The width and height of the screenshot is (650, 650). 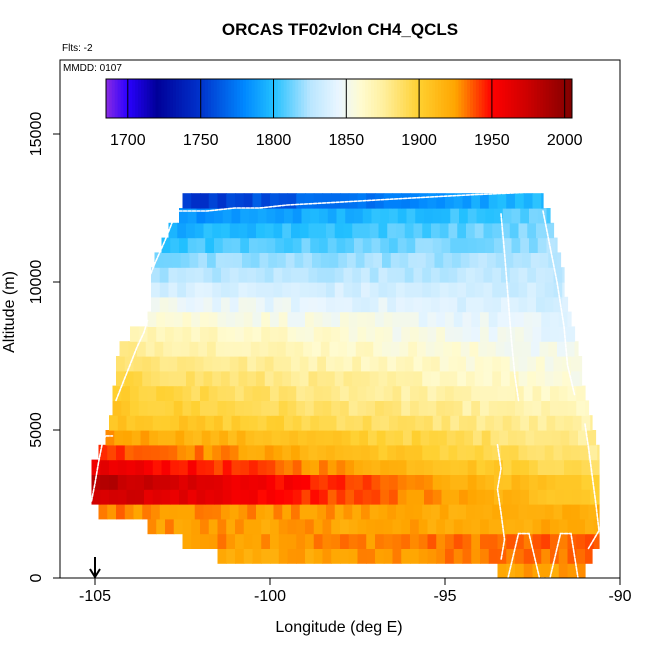 I want to click on colorbar: 1700 1750 1800 1850 1900 1950 2000, so click(x=344, y=113).